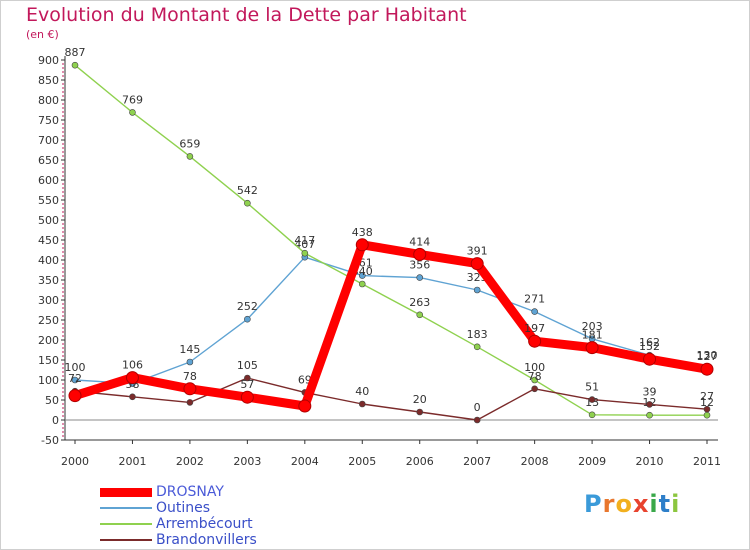 Image resolution: width=750 pixels, height=550 pixels. What do you see at coordinates (534, 299) in the screenshot?
I see `data-label-outines: 271` at bounding box center [534, 299].